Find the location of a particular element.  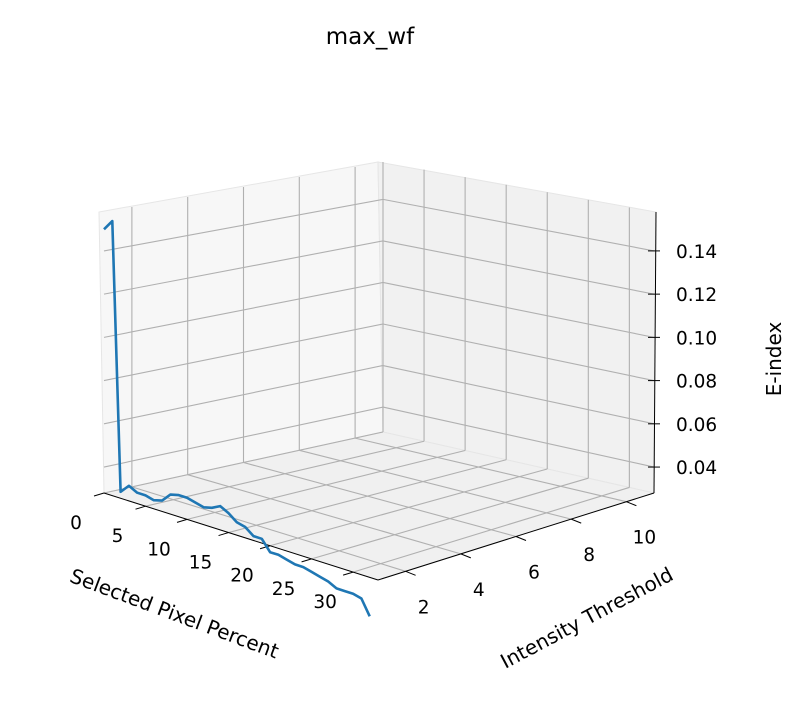

y-tick-label-10: 10 is located at coordinates (645, 538).